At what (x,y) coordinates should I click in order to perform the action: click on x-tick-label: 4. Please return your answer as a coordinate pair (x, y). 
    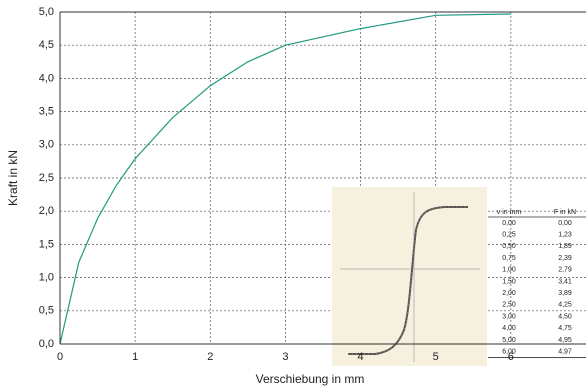
    Looking at the image, I should click on (361, 357).